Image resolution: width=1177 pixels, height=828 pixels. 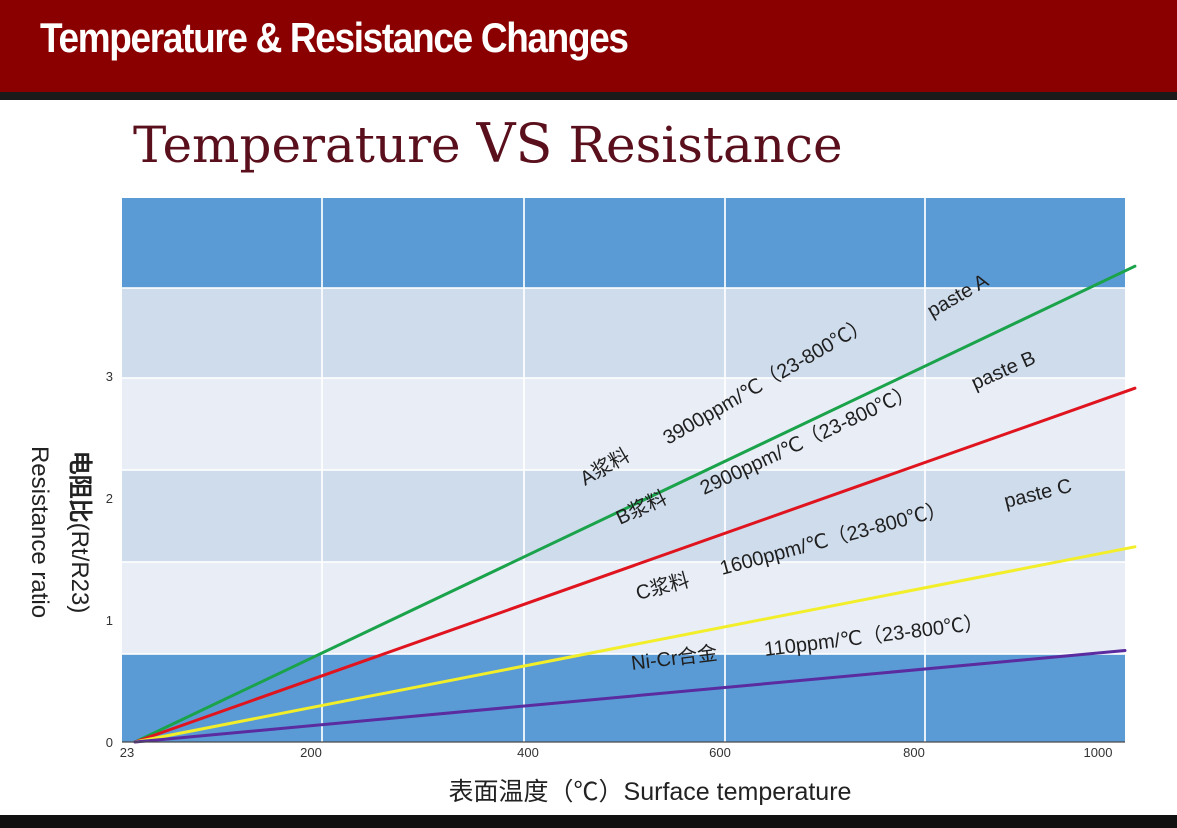 I want to click on y-tick-label-0: 0, so click(x=109, y=742).